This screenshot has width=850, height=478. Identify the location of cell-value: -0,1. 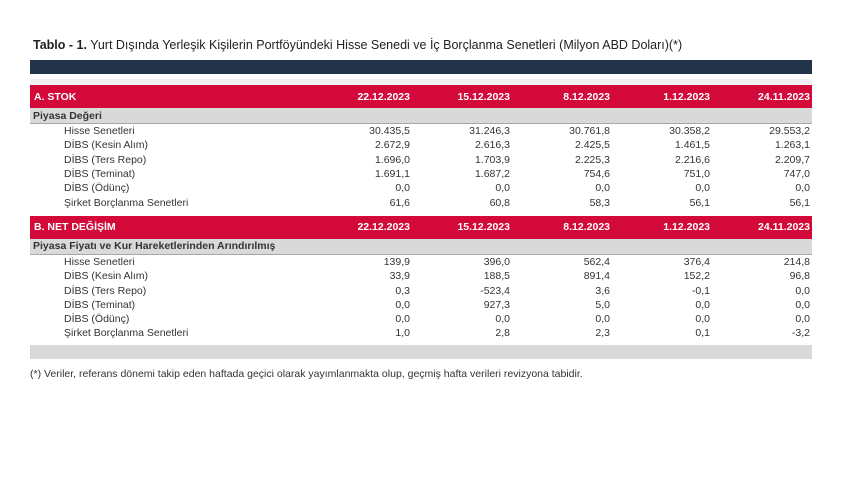
(700, 290).